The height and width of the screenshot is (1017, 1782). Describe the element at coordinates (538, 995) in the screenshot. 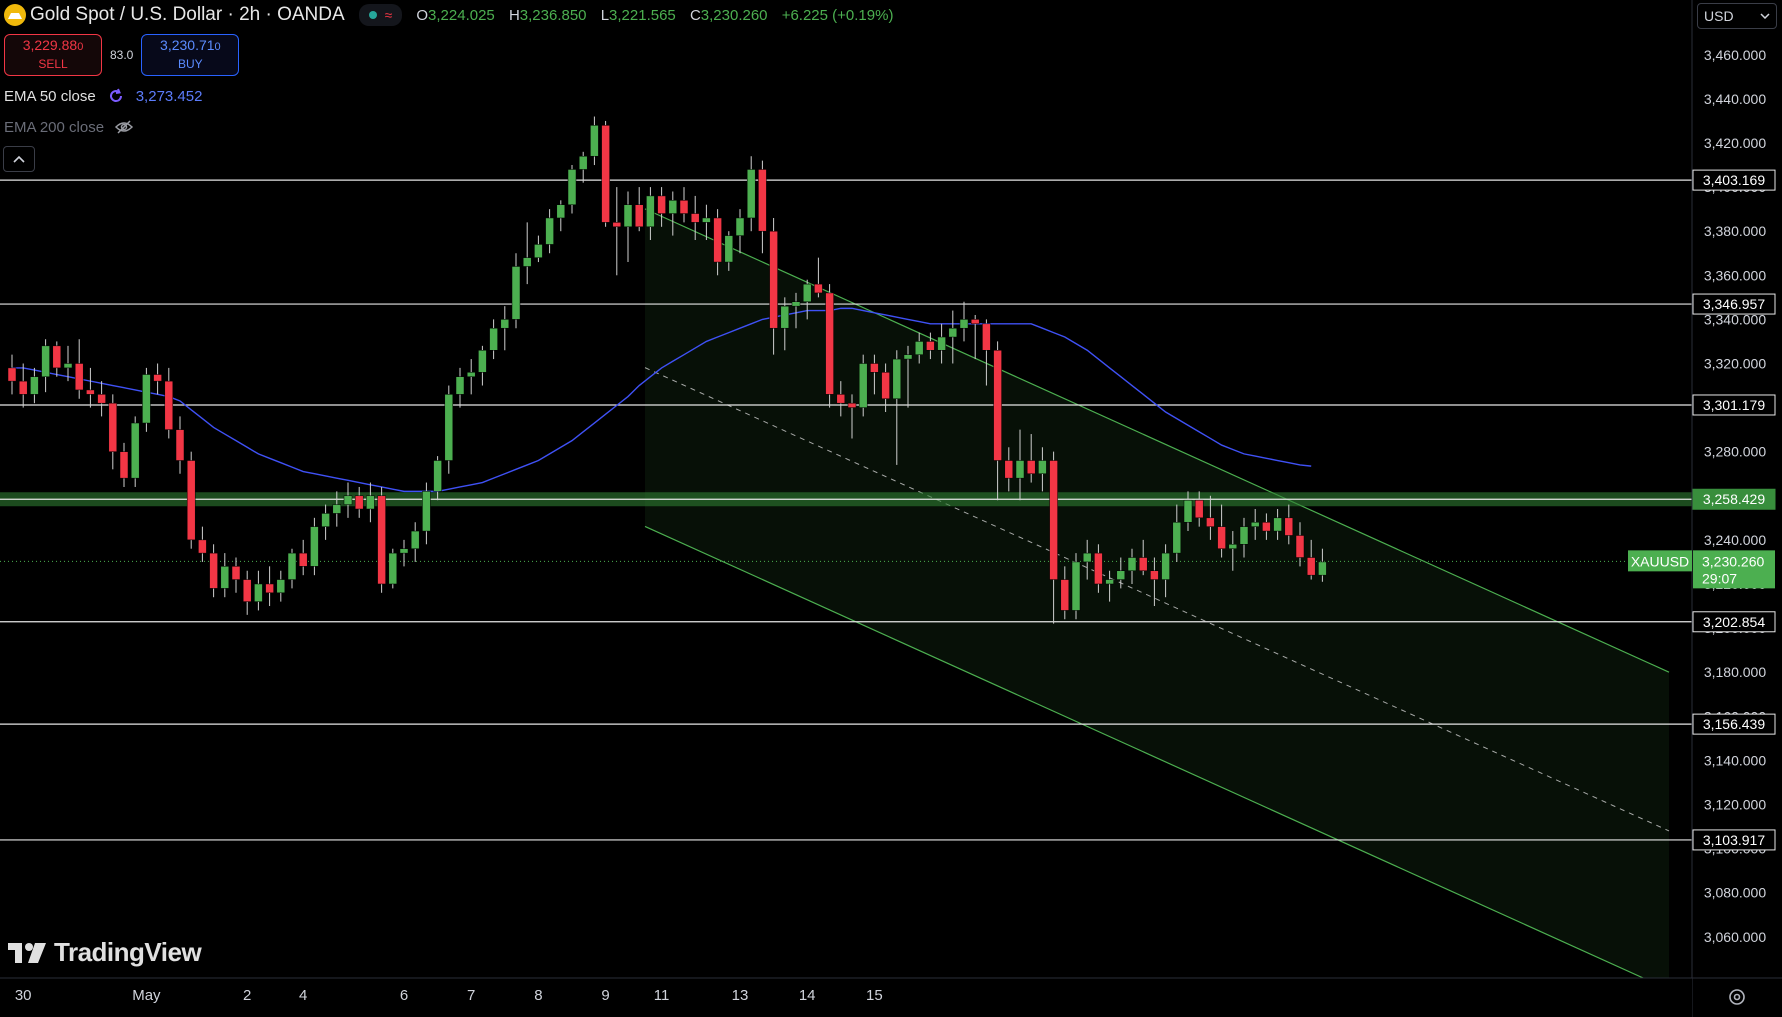

I see `x-tick-label: 8` at that location.